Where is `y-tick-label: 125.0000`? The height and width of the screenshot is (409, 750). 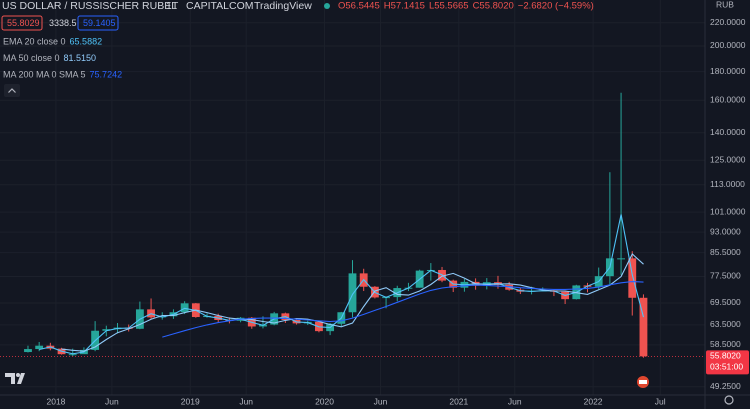
y-tick-label: 125.0000 is located at coordinates (728, 160).